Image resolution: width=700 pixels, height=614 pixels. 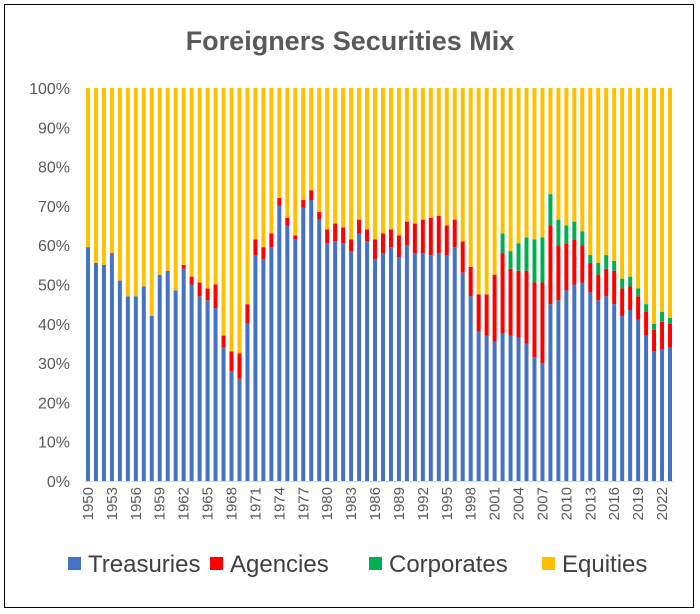 What do you see at coordinates (454, 154) in the screenshot?
I see `bar-equities-1996` at bounding box center [454, 154].